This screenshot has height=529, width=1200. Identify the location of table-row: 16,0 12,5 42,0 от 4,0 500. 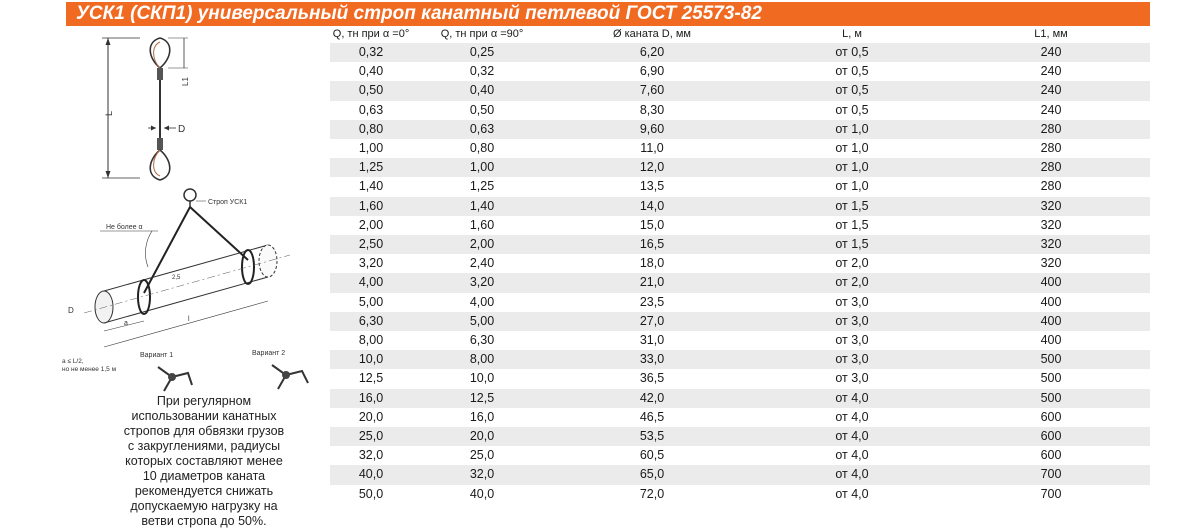
(740, 398).